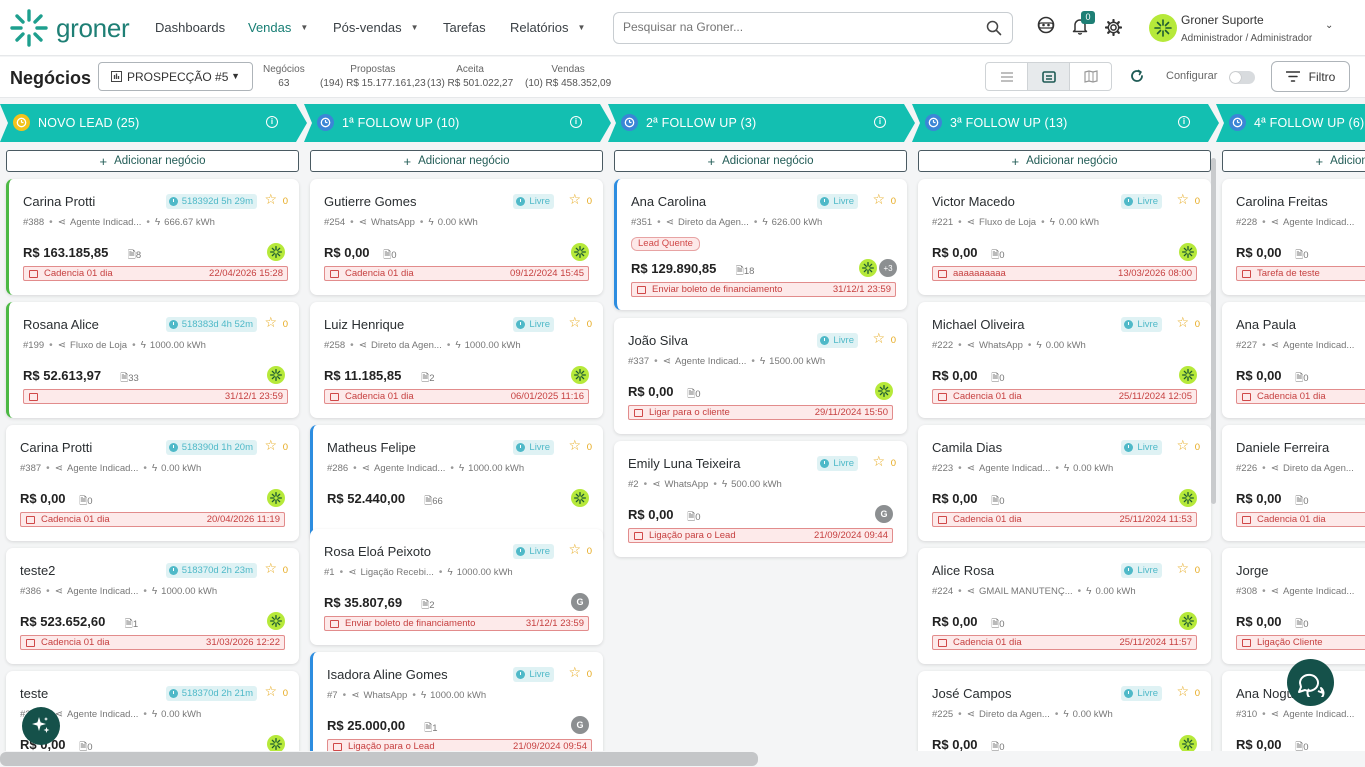 The height and width of the screenshot is (767, 1365). What do you see at coordinates (155, 396) in the screenshot?
I see `deal-task: 31/12/1 23:59` at bounding box center [155, 396].